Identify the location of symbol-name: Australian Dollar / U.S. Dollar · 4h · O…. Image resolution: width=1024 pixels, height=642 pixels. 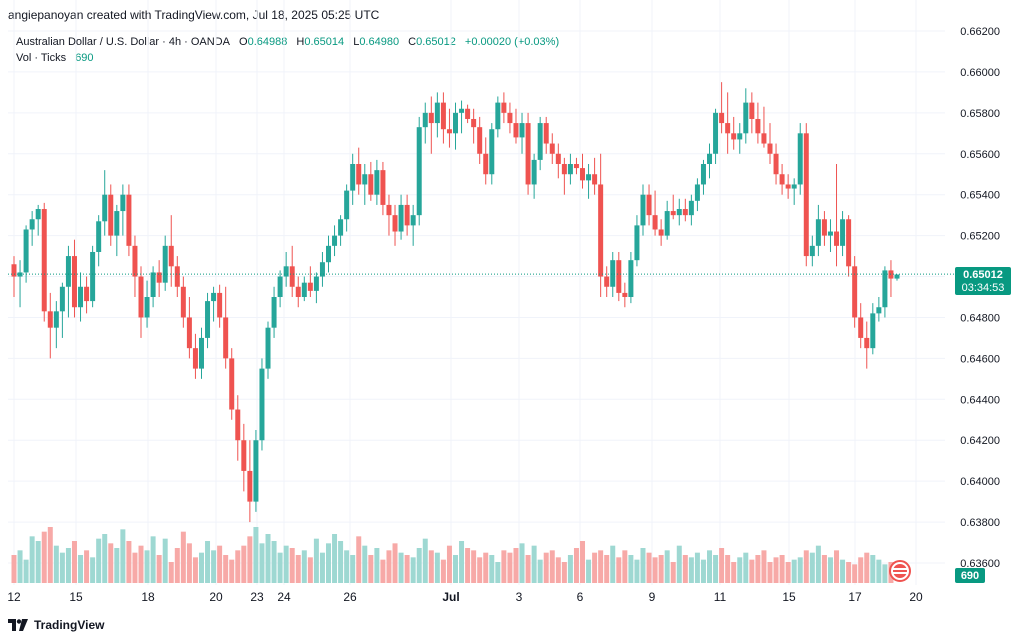
(123, 42).